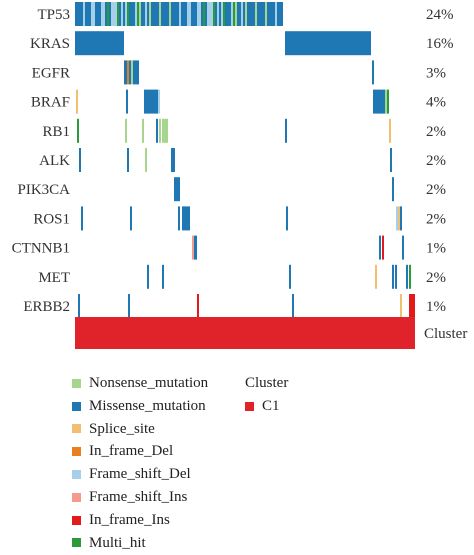 This screenshot has height=555, width=474. What do you see at coordinates (54, 161) in the screenshot?
I see `gene-label: ALK` at bounding box center [54, 161].